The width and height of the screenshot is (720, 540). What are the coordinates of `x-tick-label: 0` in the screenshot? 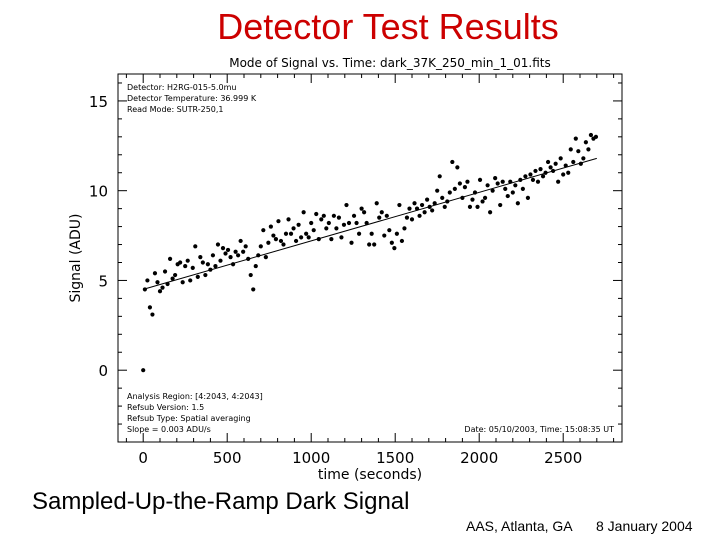 It's located at (143, 458).